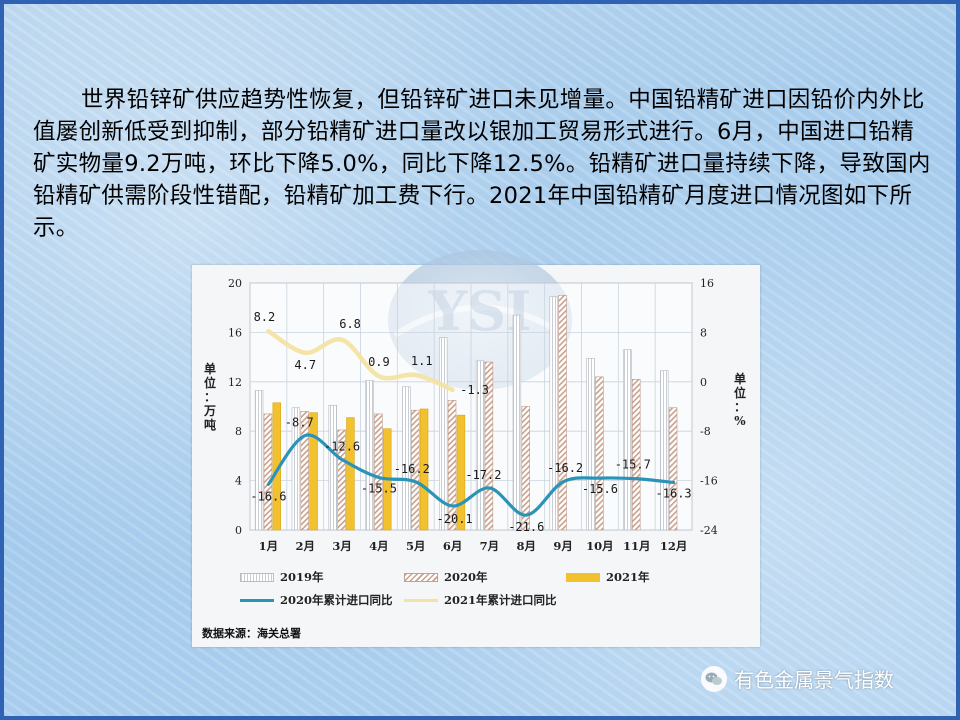  I want to click on brand-name: 有色金属景气指数, so click(814, 680).